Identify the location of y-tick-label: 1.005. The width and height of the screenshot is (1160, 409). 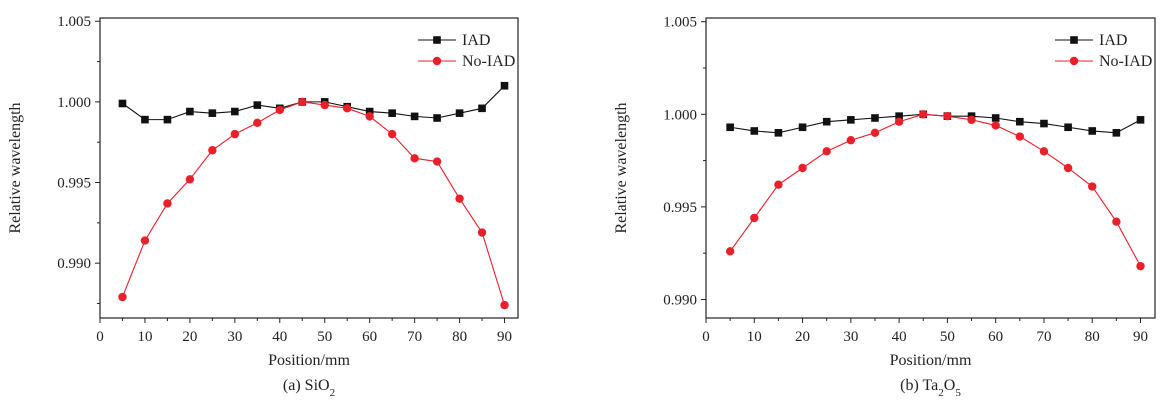
(74, 22).